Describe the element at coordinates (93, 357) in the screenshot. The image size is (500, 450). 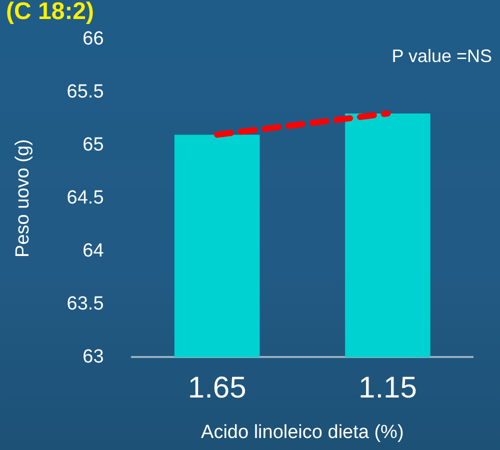
I see `y-tick-label: 63` at that location.